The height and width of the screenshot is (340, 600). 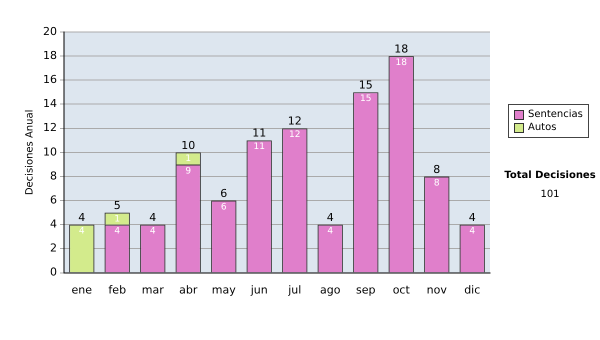 I want to click on total-label: 15, so click(x=365, y=85).